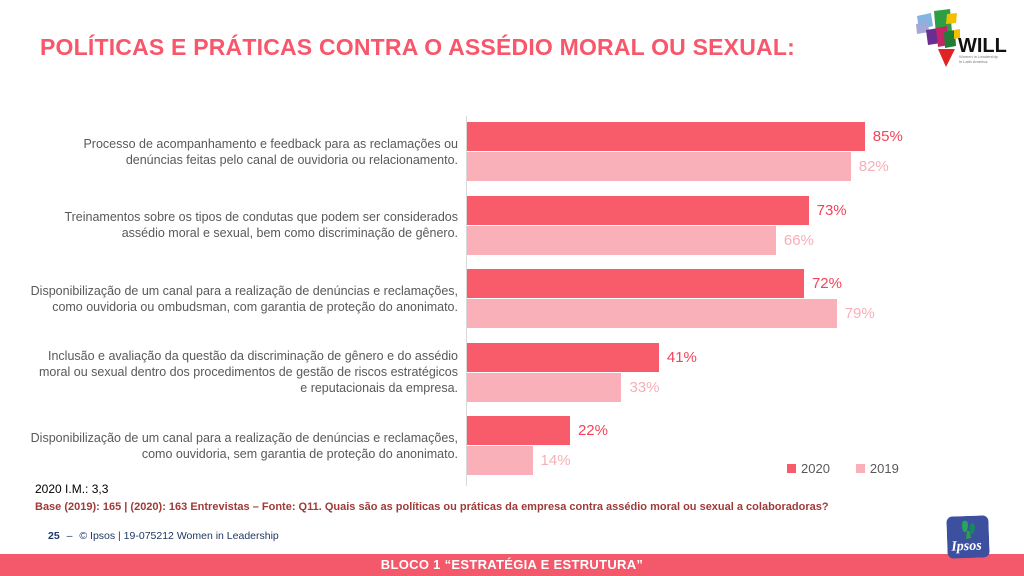 Image resolution: width=1024 pixels, height=576 pixels. What do you see at coordinates (72, 489) in the screenshot?
I see `im-note: 2020 I.M.: 3,3` at bounding box center [72, 489].